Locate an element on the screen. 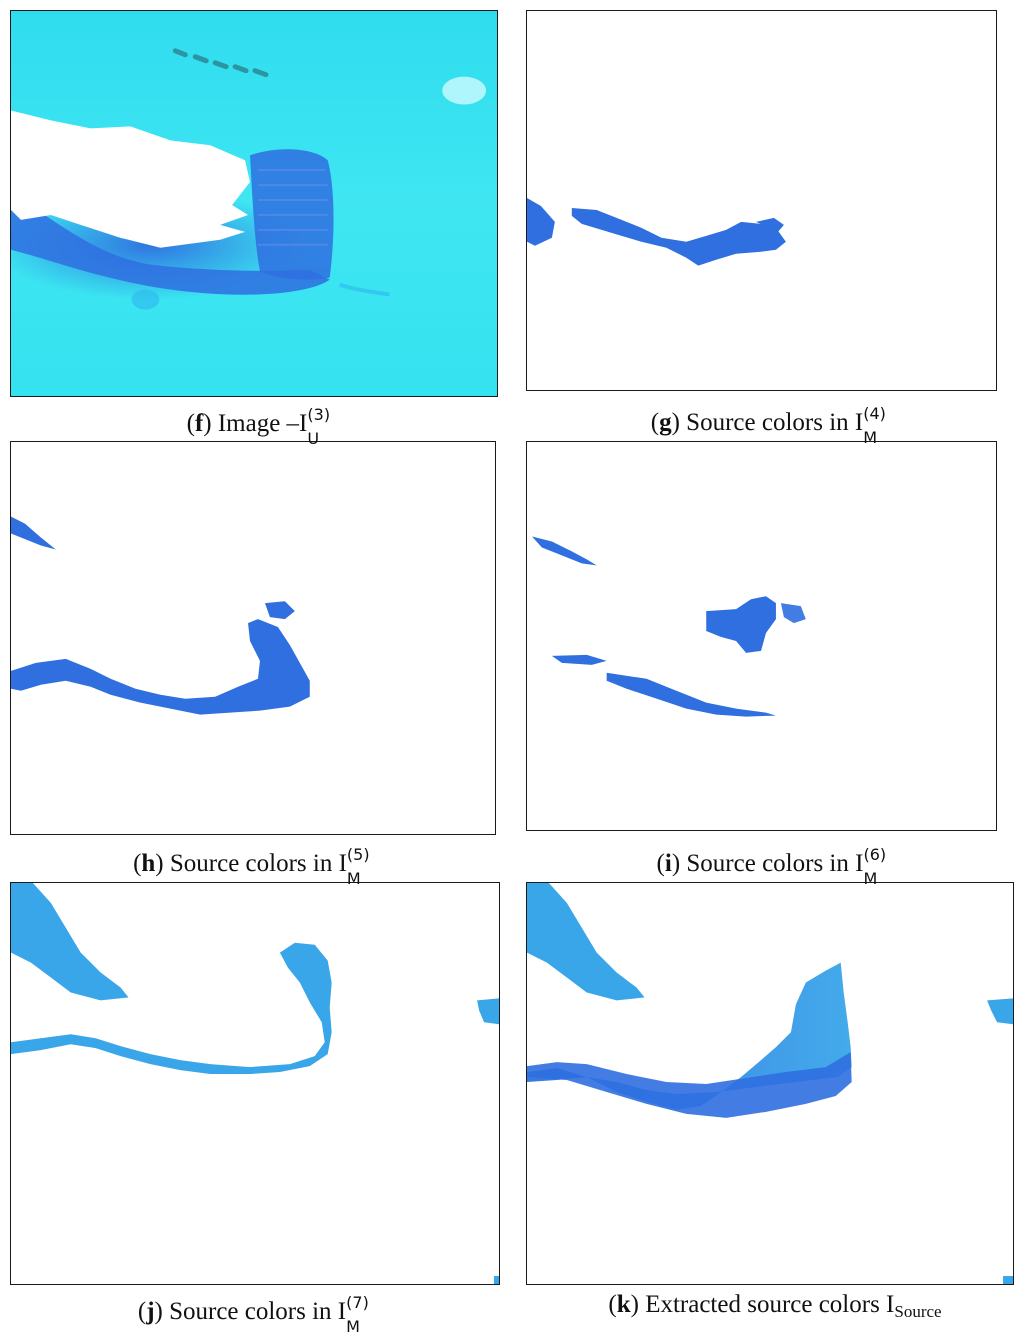 Image resolution: width=1024 pixels, height=1342 pixels. panel-g-source-colors is located at coordinates (761, 200).